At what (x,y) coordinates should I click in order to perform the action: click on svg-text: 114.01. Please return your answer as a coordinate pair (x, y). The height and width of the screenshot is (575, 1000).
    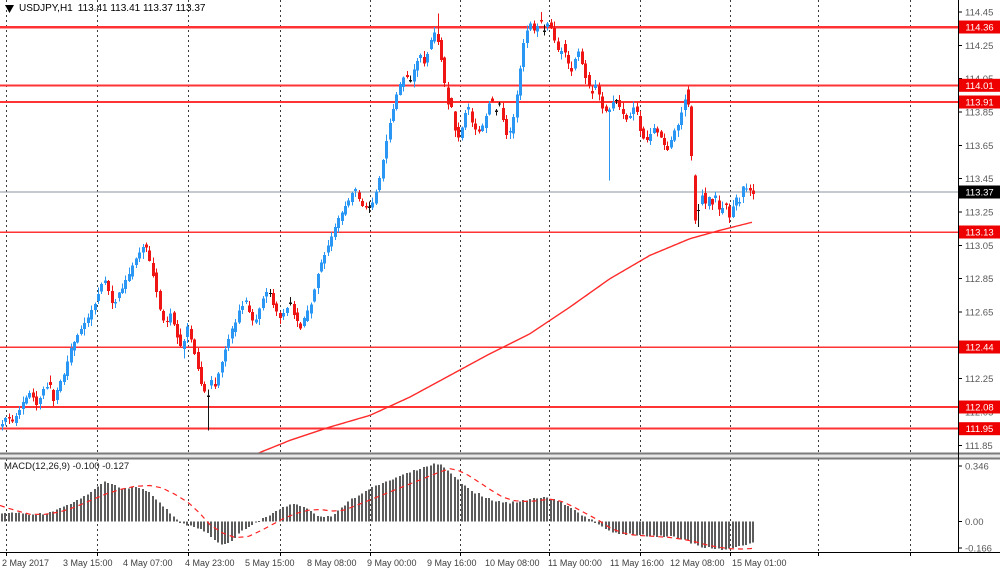
    Looking at the image, I should click on (979, 86).